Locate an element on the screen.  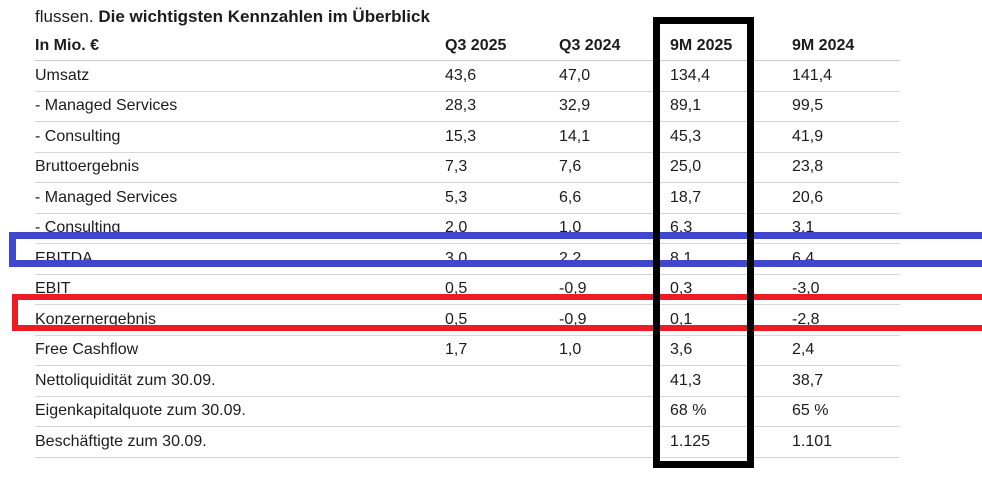
cell-value: 1.125 is located at coordinates (690, 441).